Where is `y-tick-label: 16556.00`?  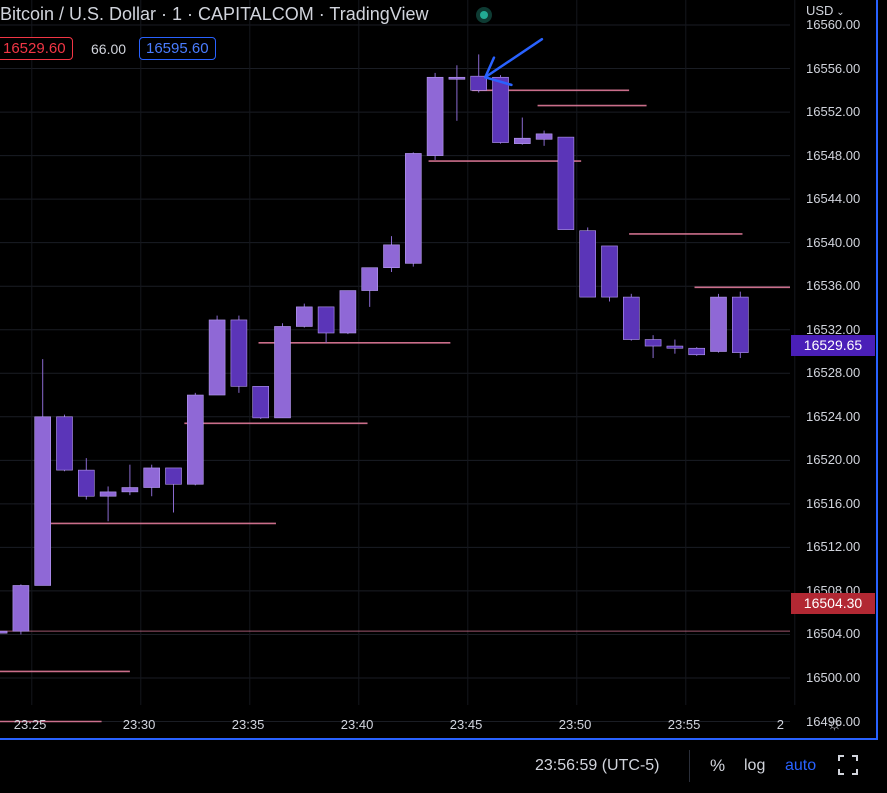 y-tick-label: 16556.00 is located at coordinates (833, 68).